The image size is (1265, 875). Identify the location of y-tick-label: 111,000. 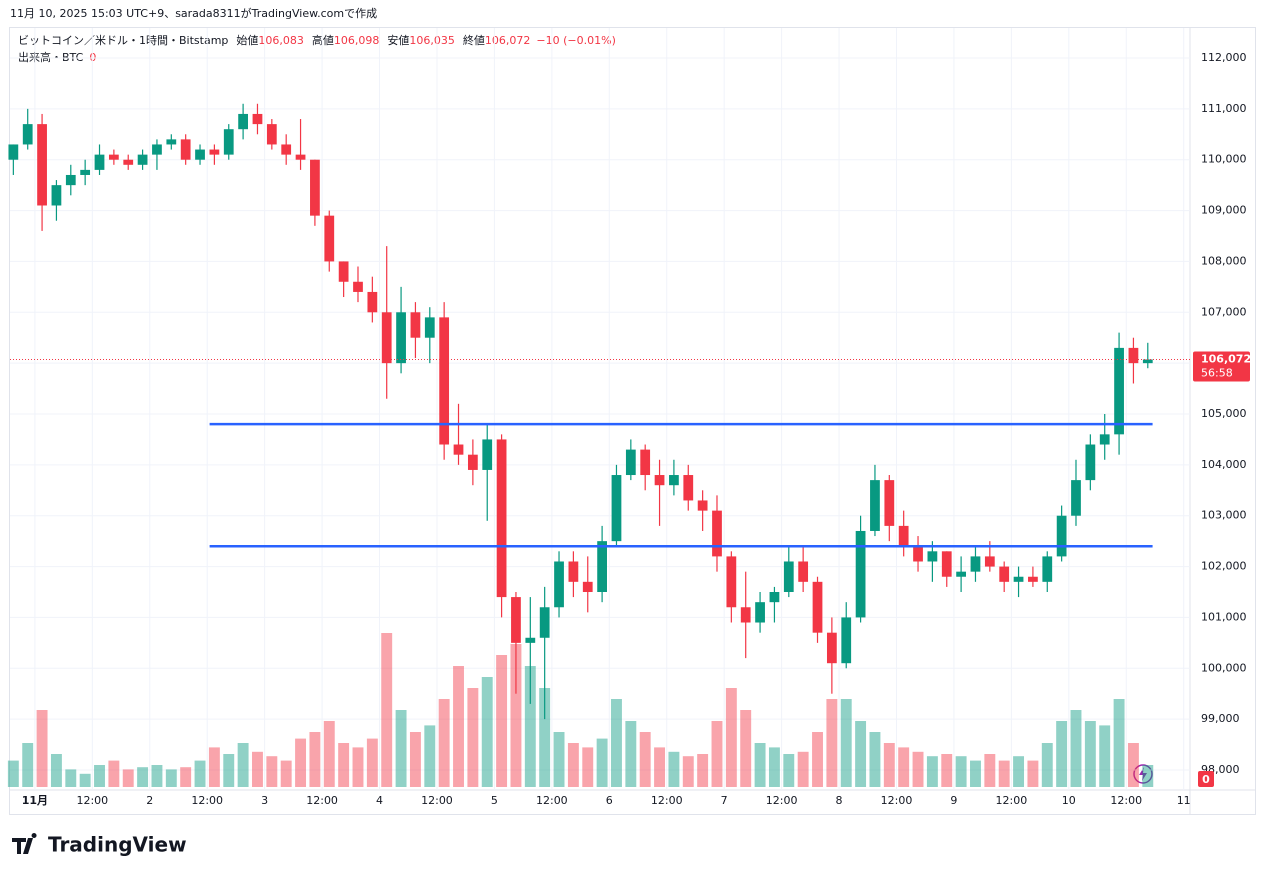
(1224, 108).